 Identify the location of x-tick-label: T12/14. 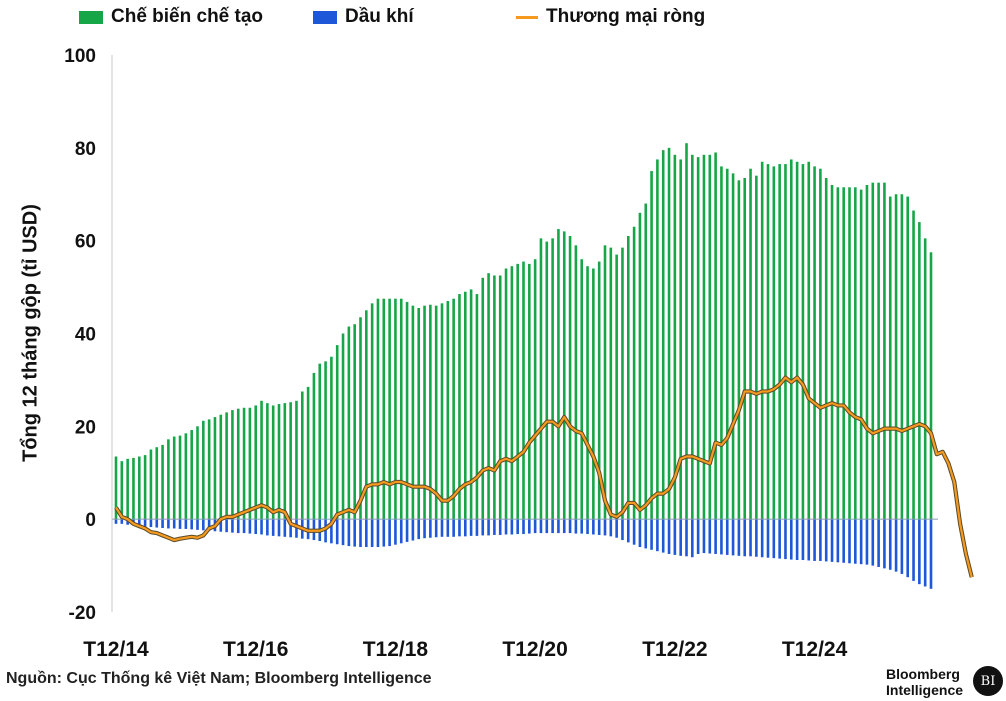
(116, 649).